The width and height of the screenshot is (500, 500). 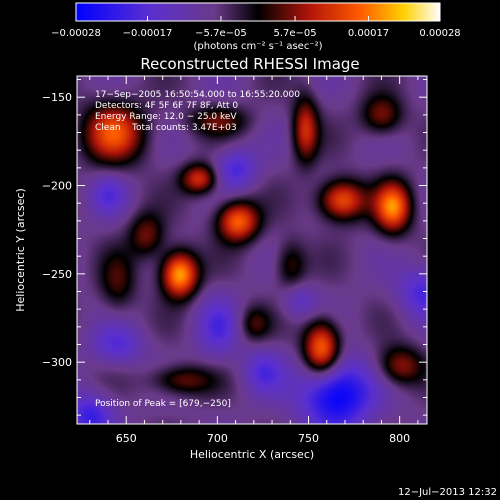 I want to click on footer-timestamp: 12−Jul−2013 12:32, so click(x=447, y=492).